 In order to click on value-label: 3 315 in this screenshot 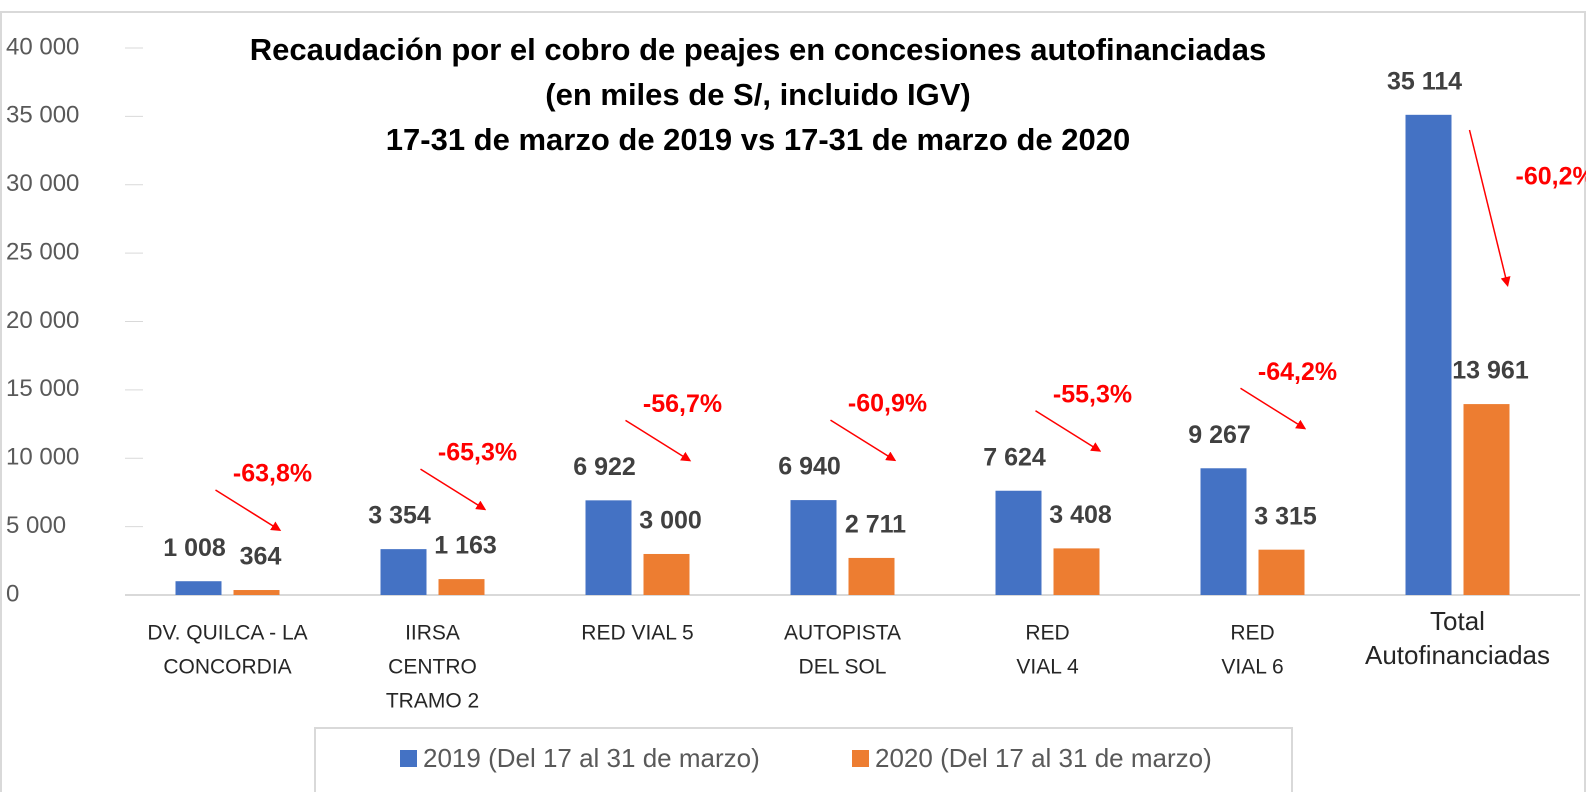, I will do `click(1285, 516)`.